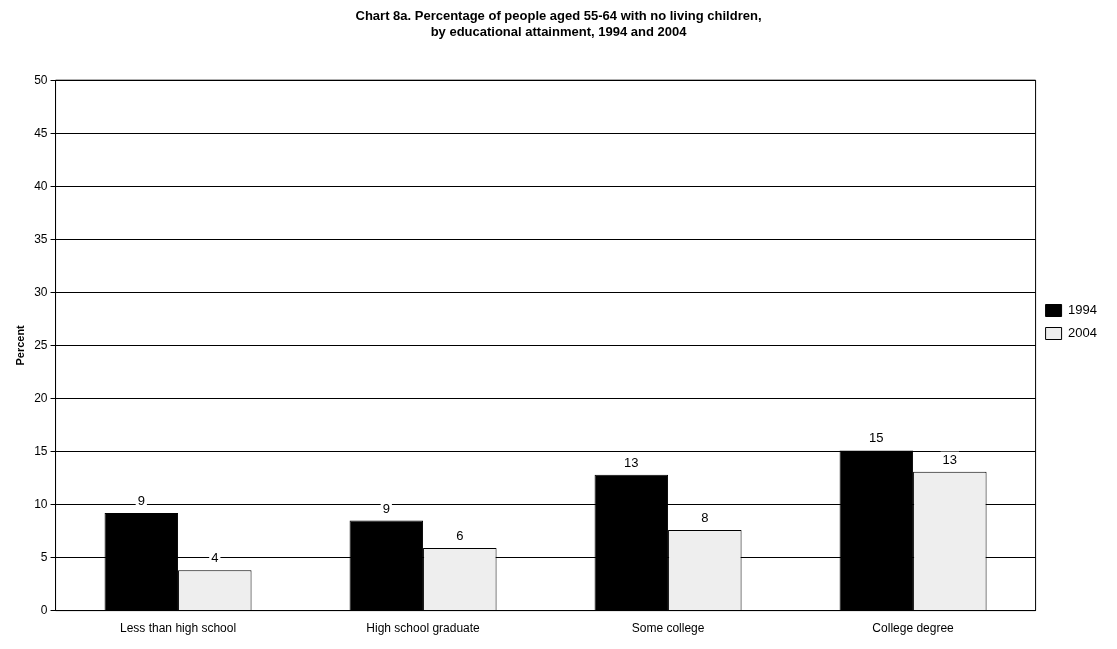  What do you see at coordinates (41, 185) in the screenshot?
I see `y-tick-label: 40` at bounding box center [41, 185].